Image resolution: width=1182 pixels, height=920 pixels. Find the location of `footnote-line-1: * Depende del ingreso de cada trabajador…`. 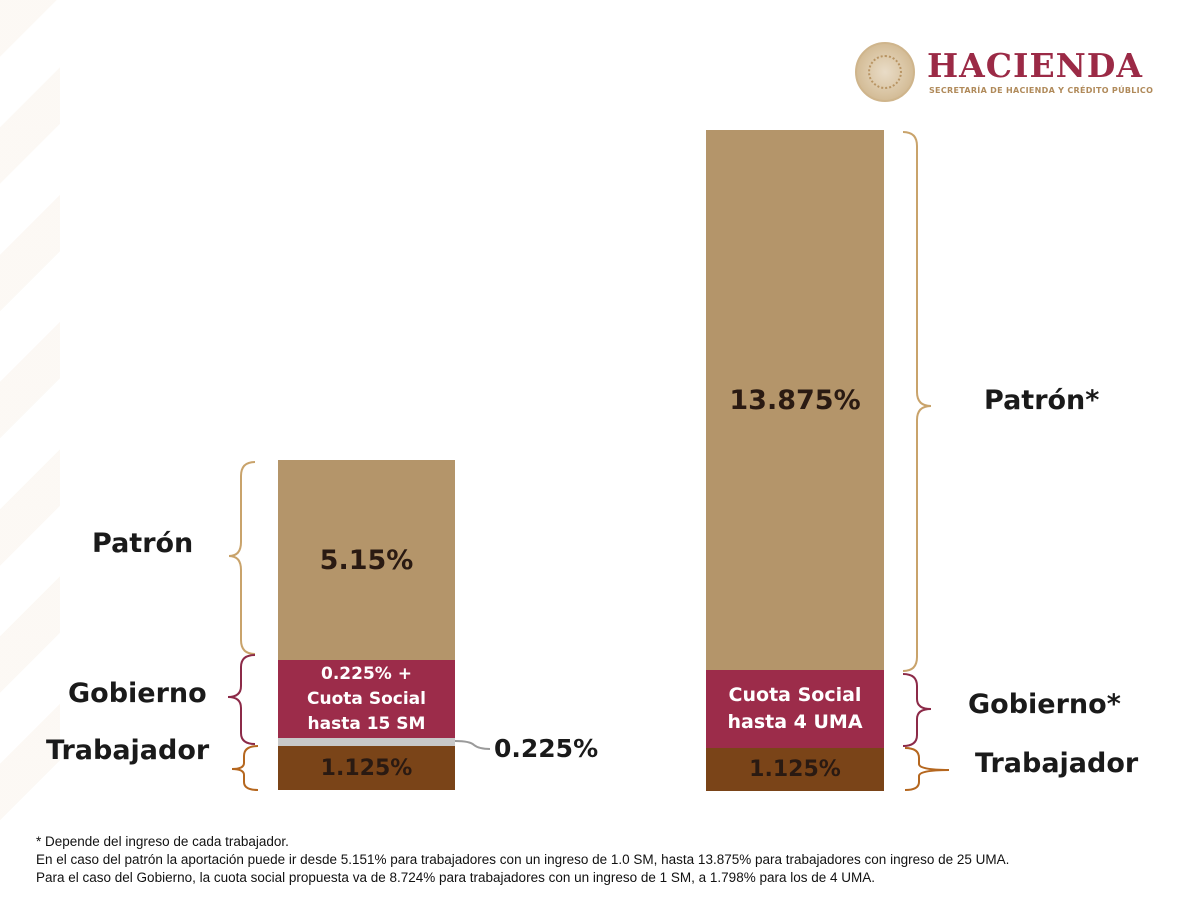

footnote-line-1: * Depende del ingreso de cada trabajador… is located at coordinates (162, 841).